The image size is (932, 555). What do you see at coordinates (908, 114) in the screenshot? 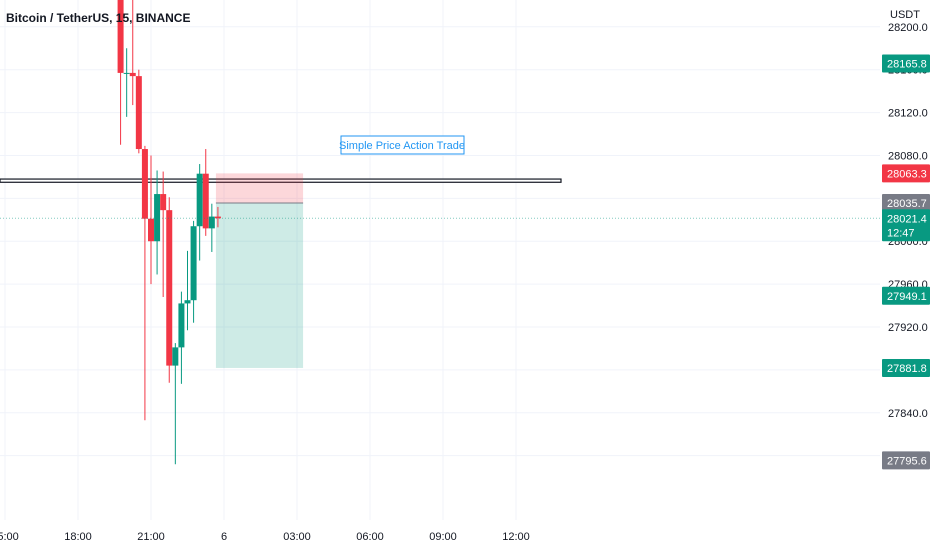
I see `price-tick-label: 28120.0` at bounding box center [908, 114].